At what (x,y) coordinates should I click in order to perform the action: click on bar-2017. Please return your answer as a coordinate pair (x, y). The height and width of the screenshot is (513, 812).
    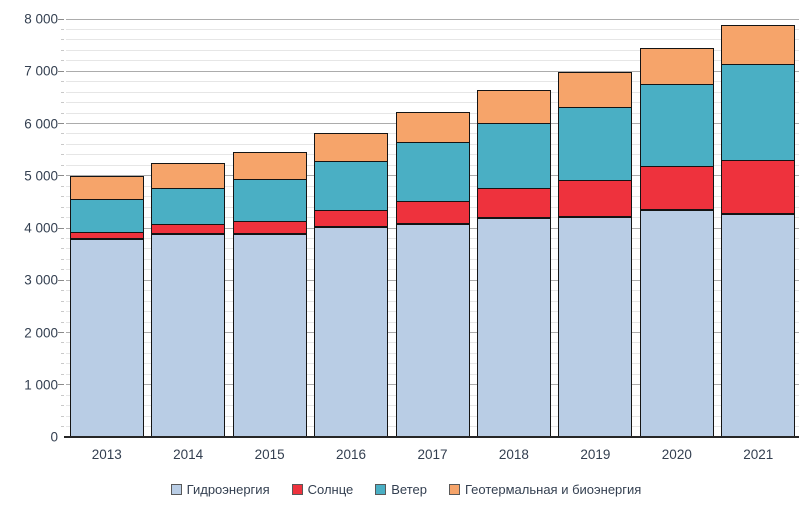
    Looking at the image, I should click on (432, 274).